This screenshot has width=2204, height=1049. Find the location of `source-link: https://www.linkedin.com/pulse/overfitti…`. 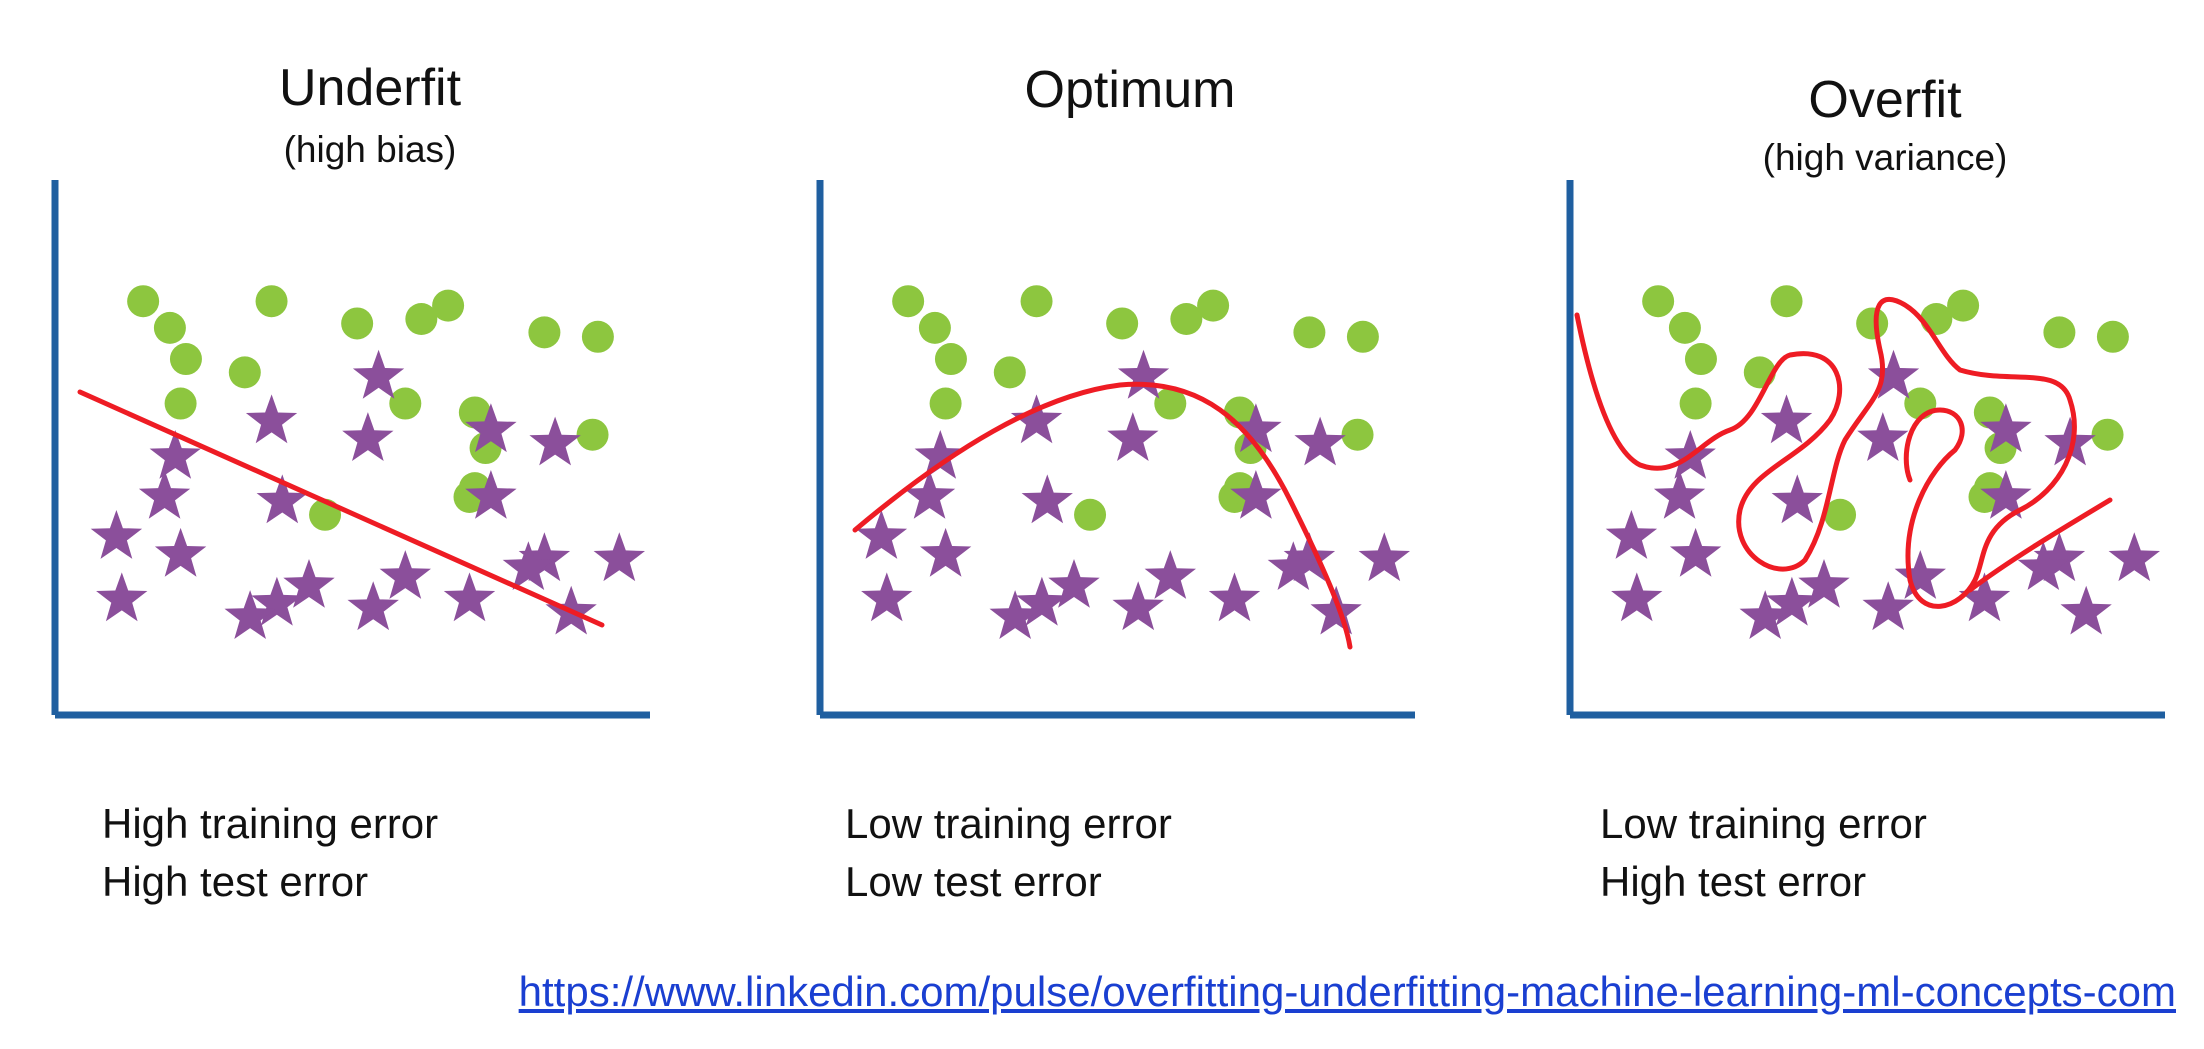

source-link: https://www.linkedin.com/pulse/overfitti… is located at coordinates (1347, 991).